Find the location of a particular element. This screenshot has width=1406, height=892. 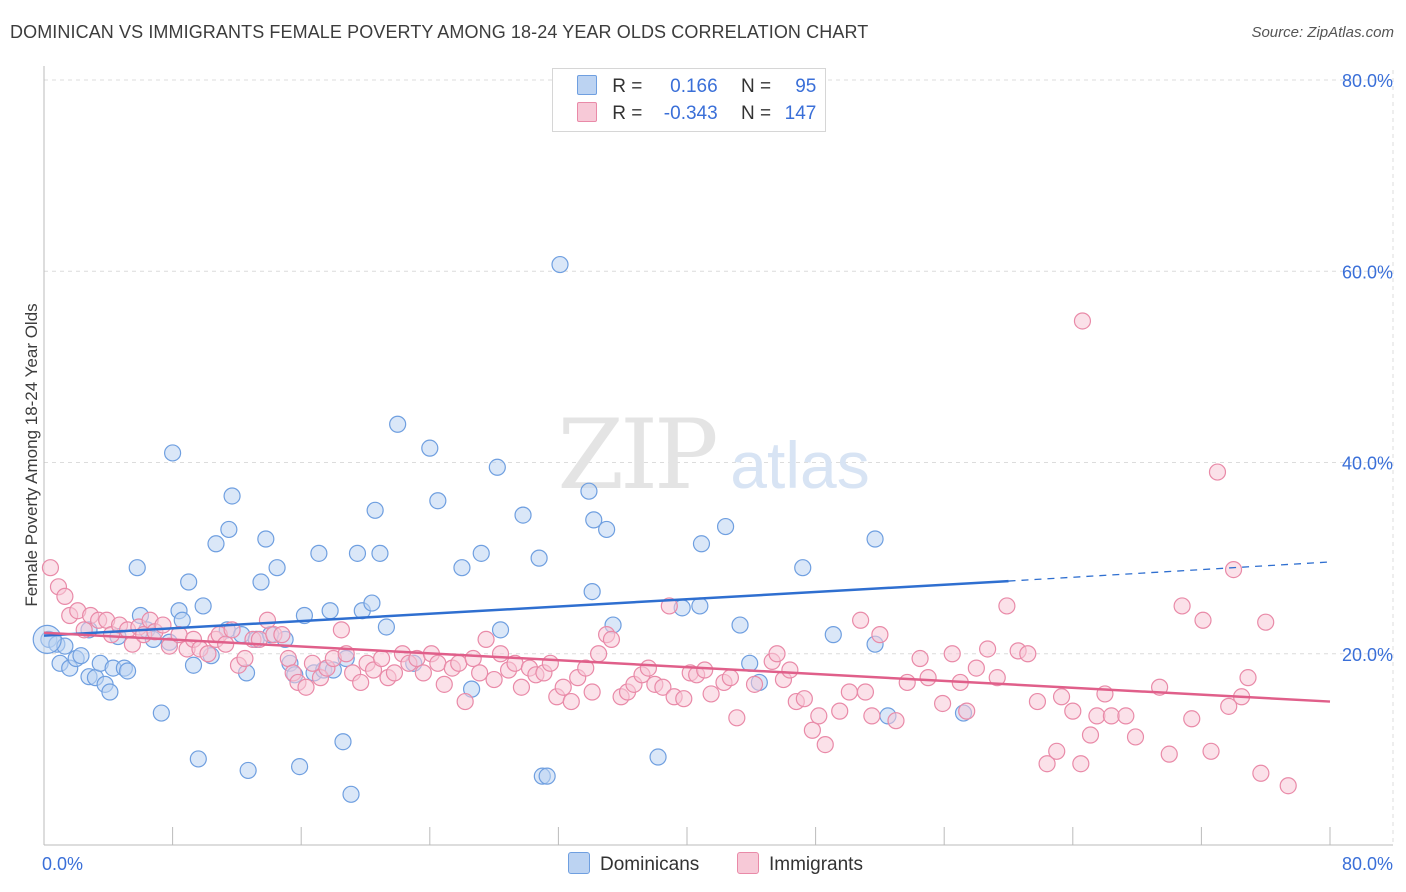

legend-r-value: -0.343 is located at coordinates (690, 113).